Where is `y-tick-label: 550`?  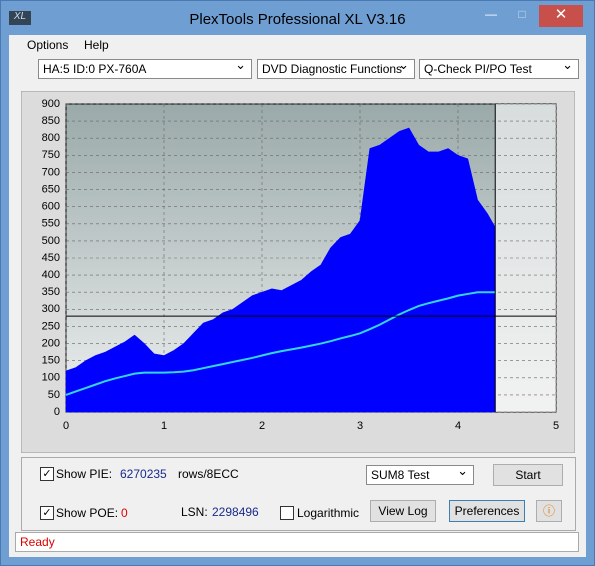 y-tick-label: 550 is located at coordinates (51, 224).